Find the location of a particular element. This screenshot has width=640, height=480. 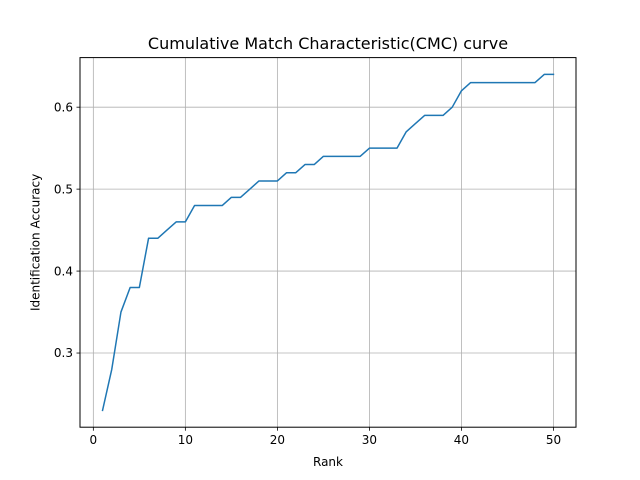

x-tick-label: 10 is located at coordinates (185, 440).